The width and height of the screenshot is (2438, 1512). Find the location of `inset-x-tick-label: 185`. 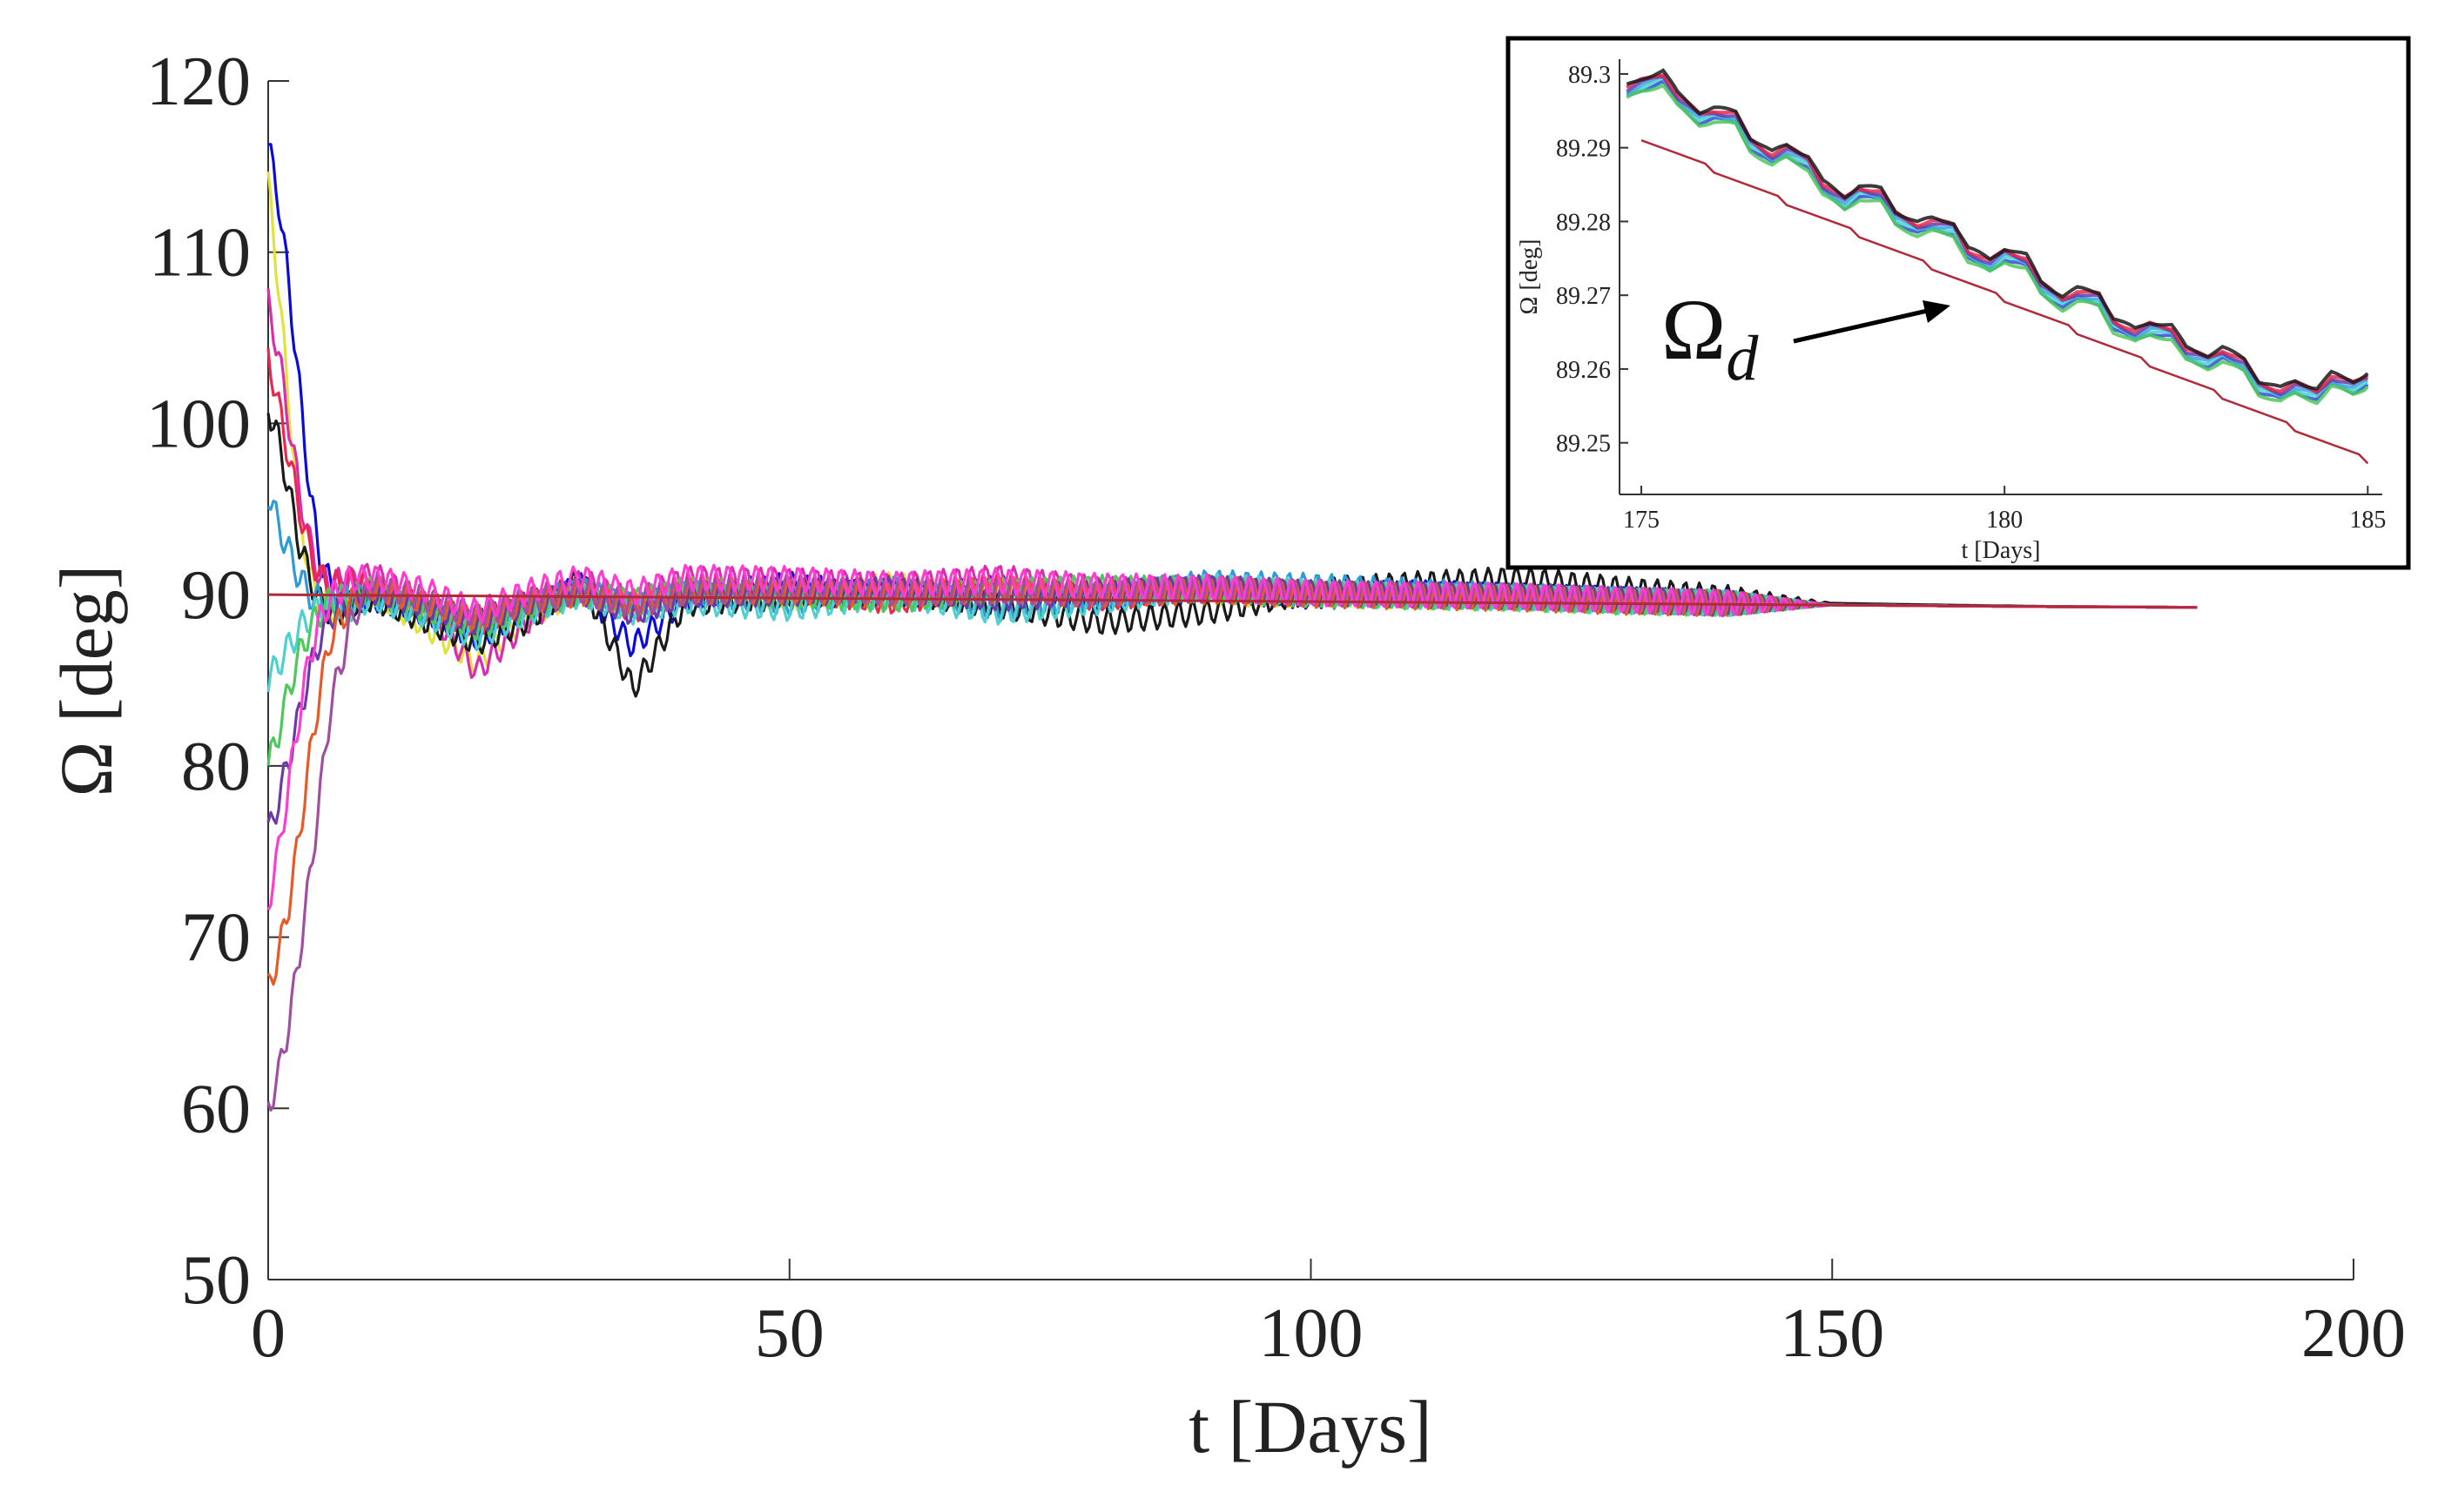

inset-x-tick-label: 185 is located at coordinates (2367, 520).